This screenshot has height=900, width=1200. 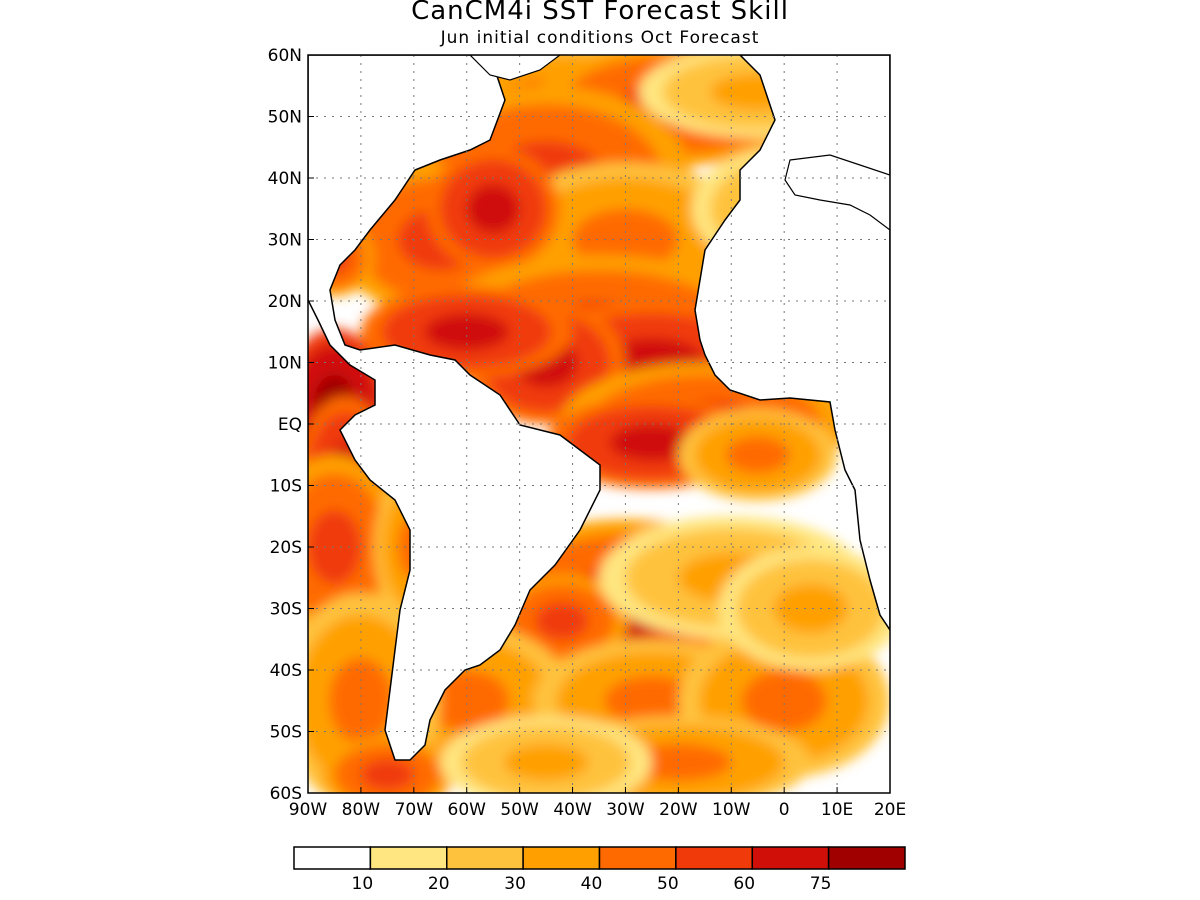 I want to click on lat-tick-label: 30S, so click(x=286, y=610).